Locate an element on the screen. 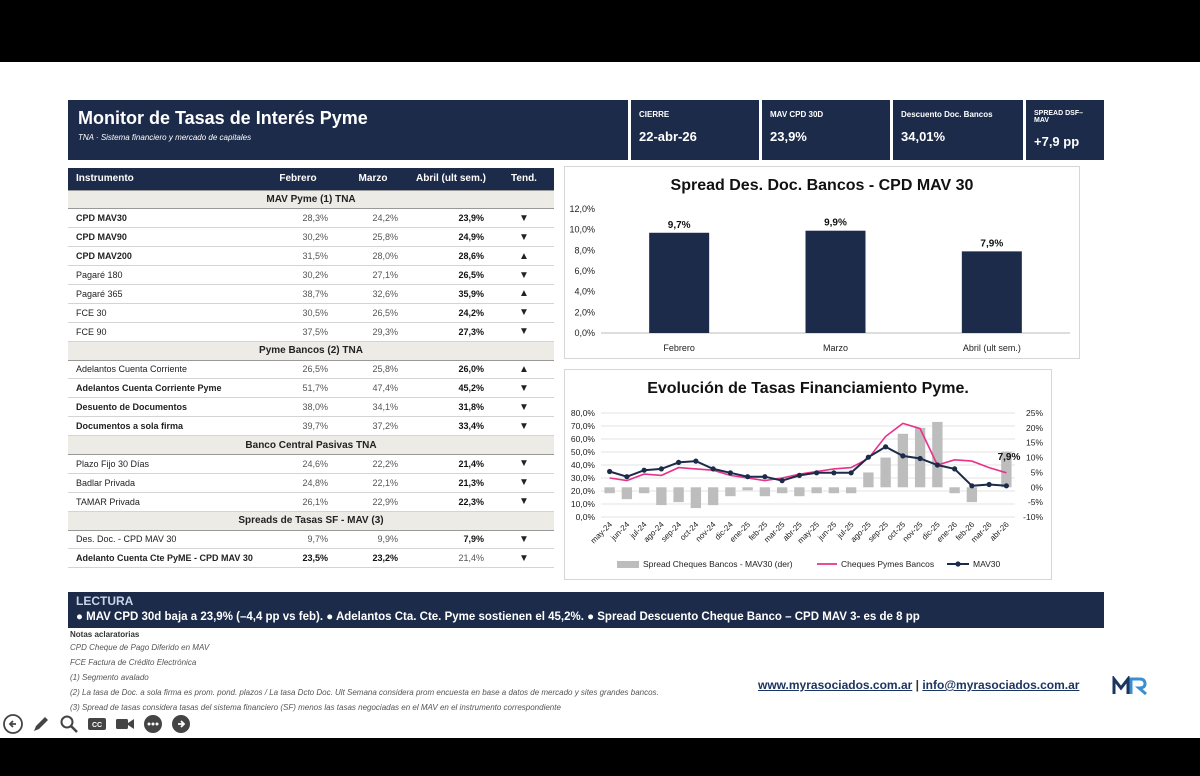  end-value-label: 7,9% is located at coordinates (1009, 457).